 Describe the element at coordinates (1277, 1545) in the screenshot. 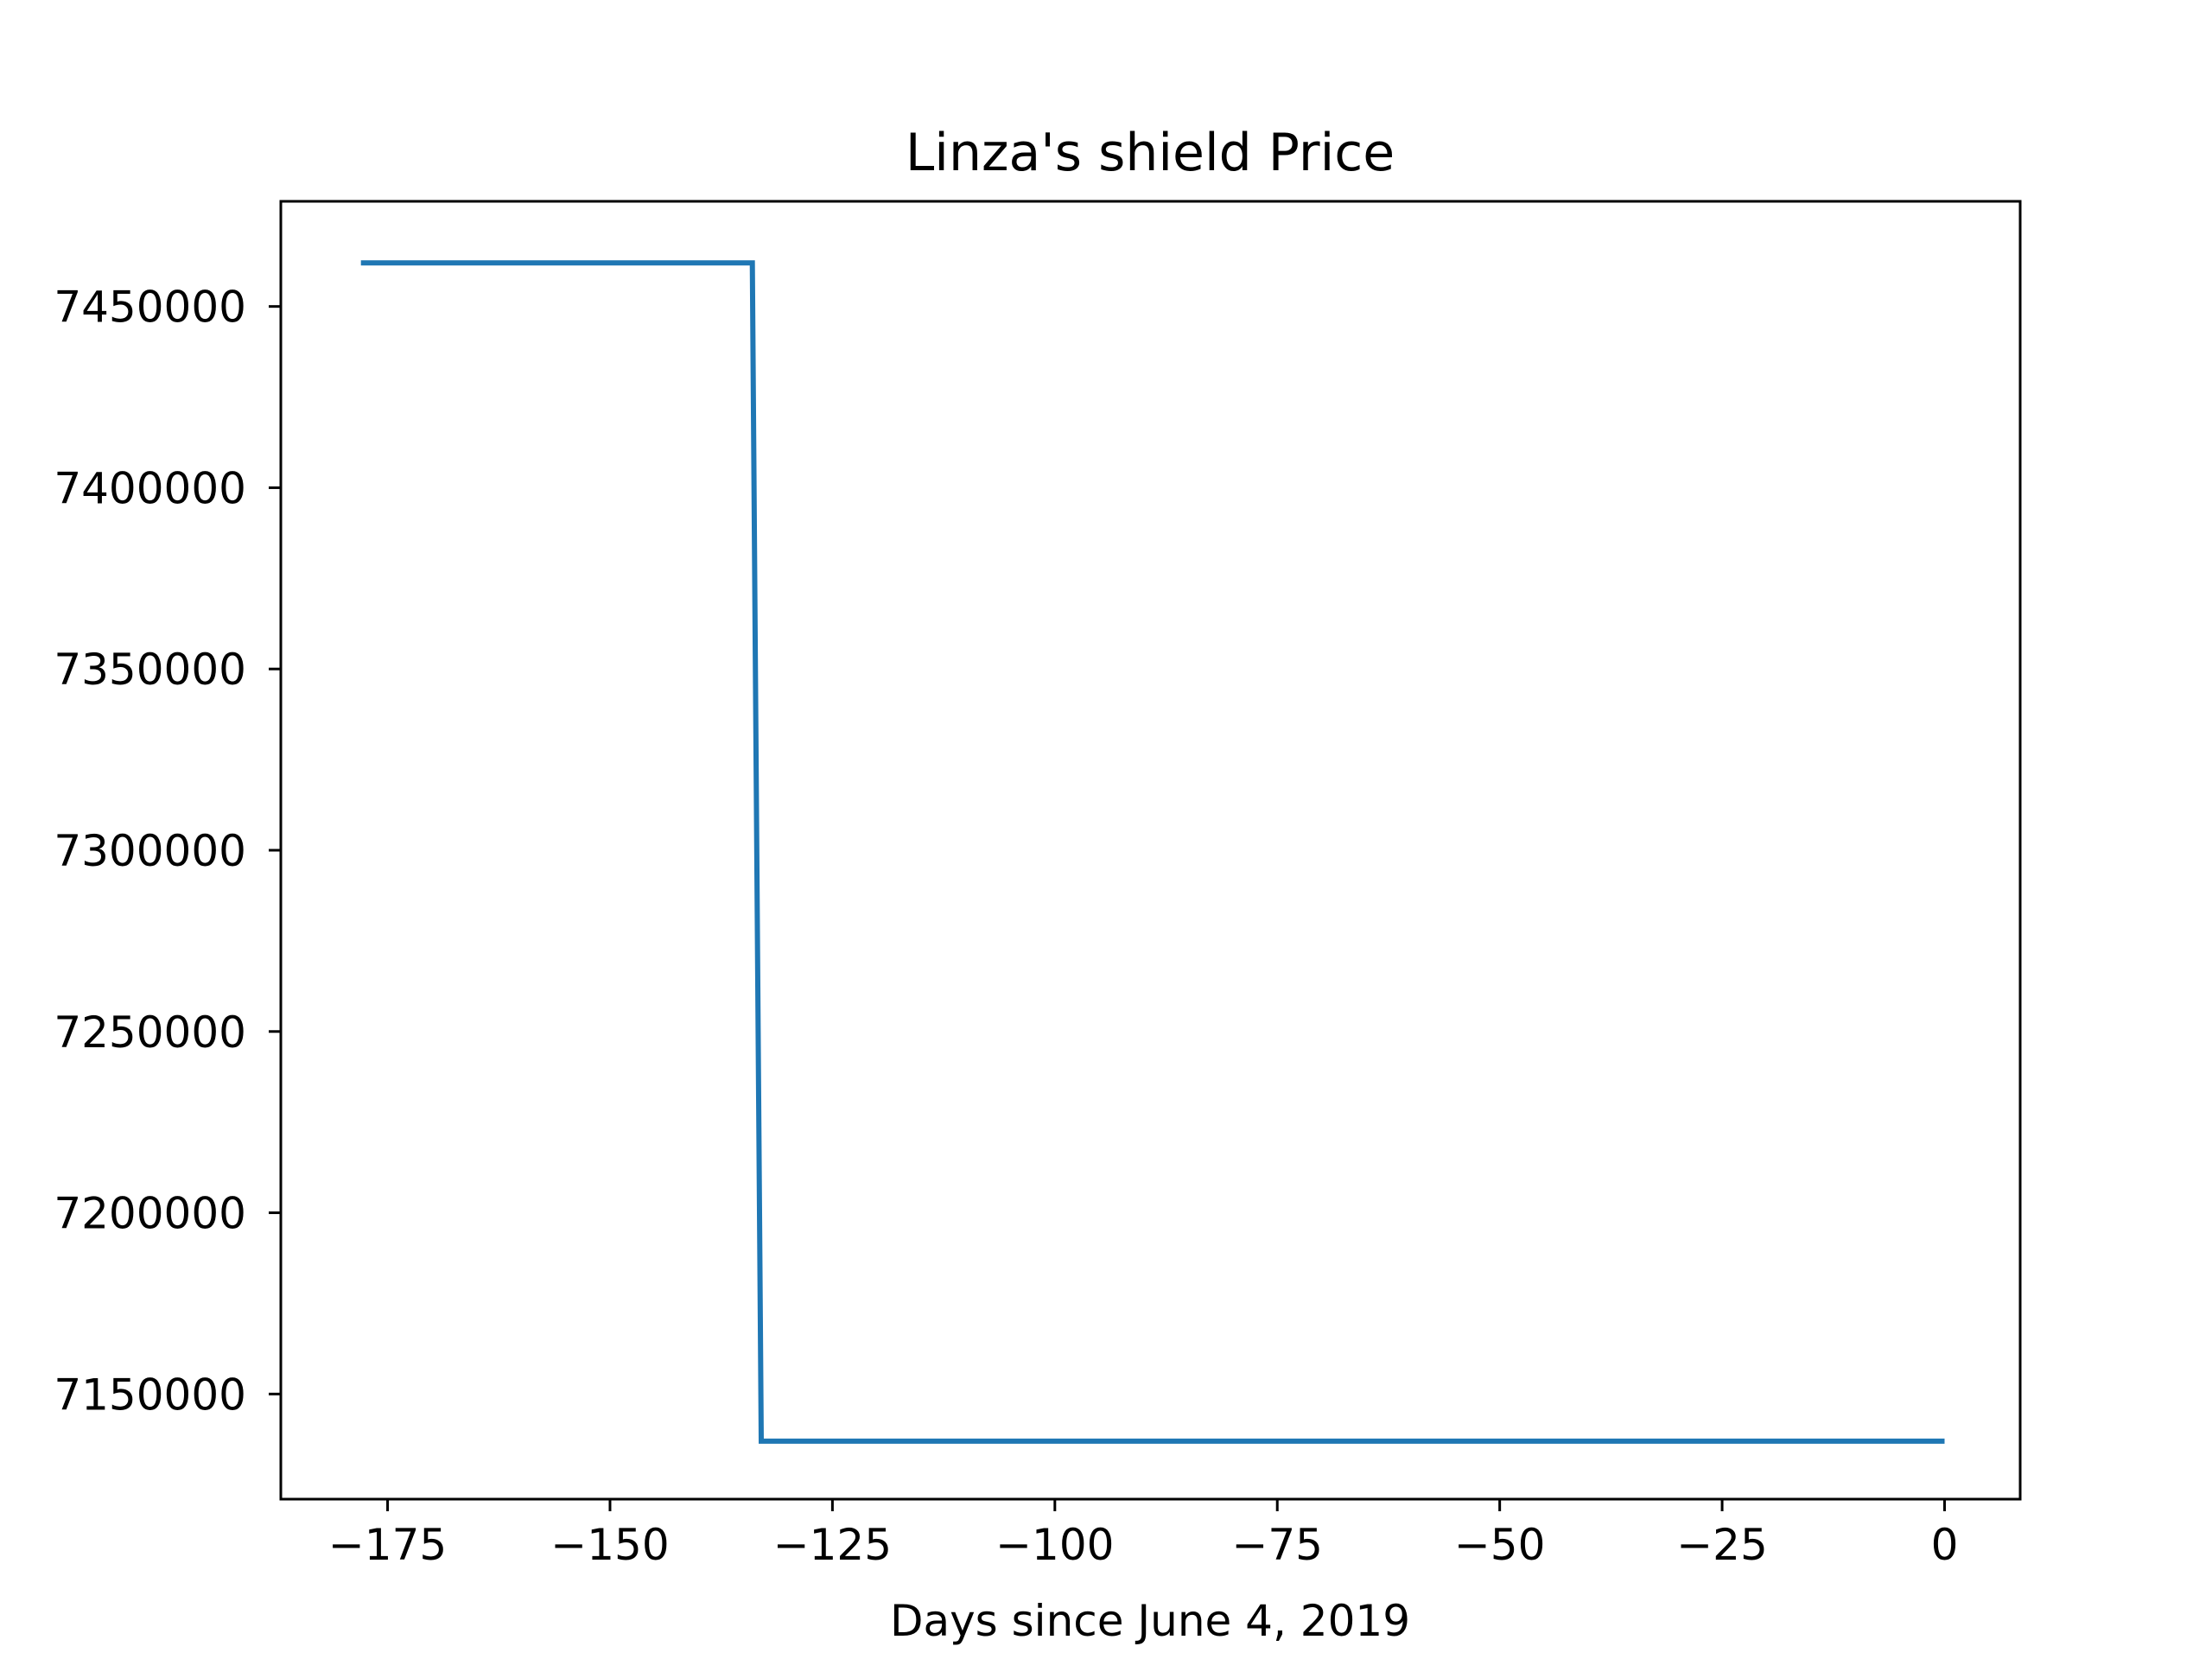

I see `x-tick-label: −75` at that location.